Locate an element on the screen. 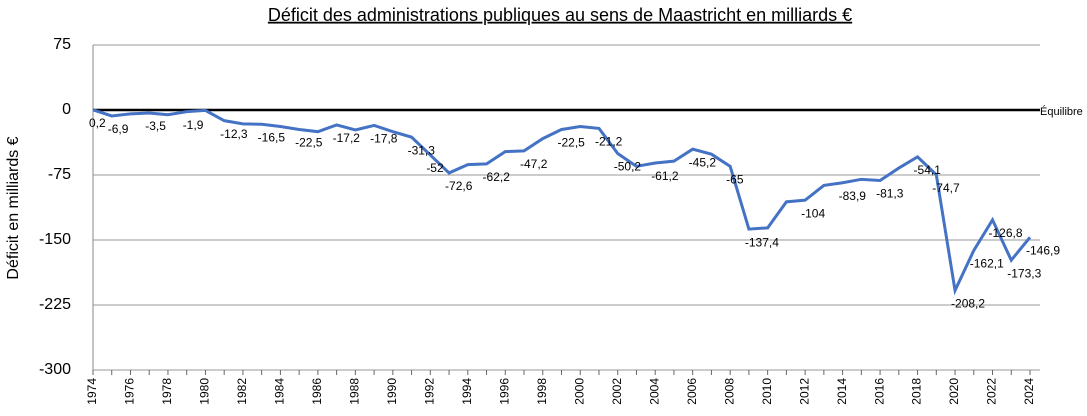 This screenshot has height=416, width=1087. x-tick-label: 2024 is located at coordinates (1029, 391).